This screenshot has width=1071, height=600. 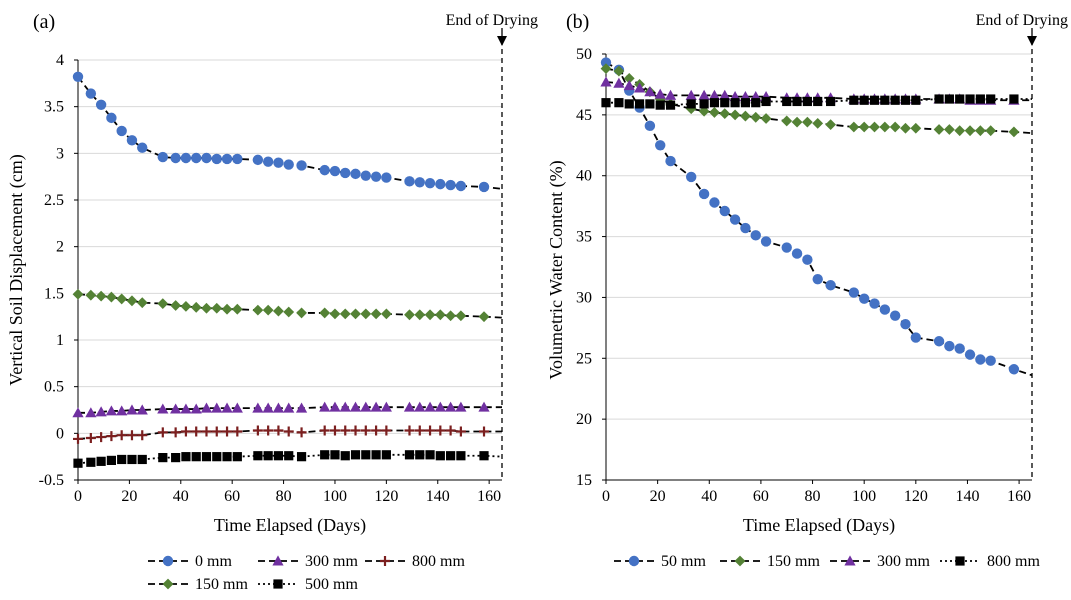 What do you see at coordinates (489, 496) in the screenshot?
I see `x-tick-label: 160` at bounding box center [489, 496].